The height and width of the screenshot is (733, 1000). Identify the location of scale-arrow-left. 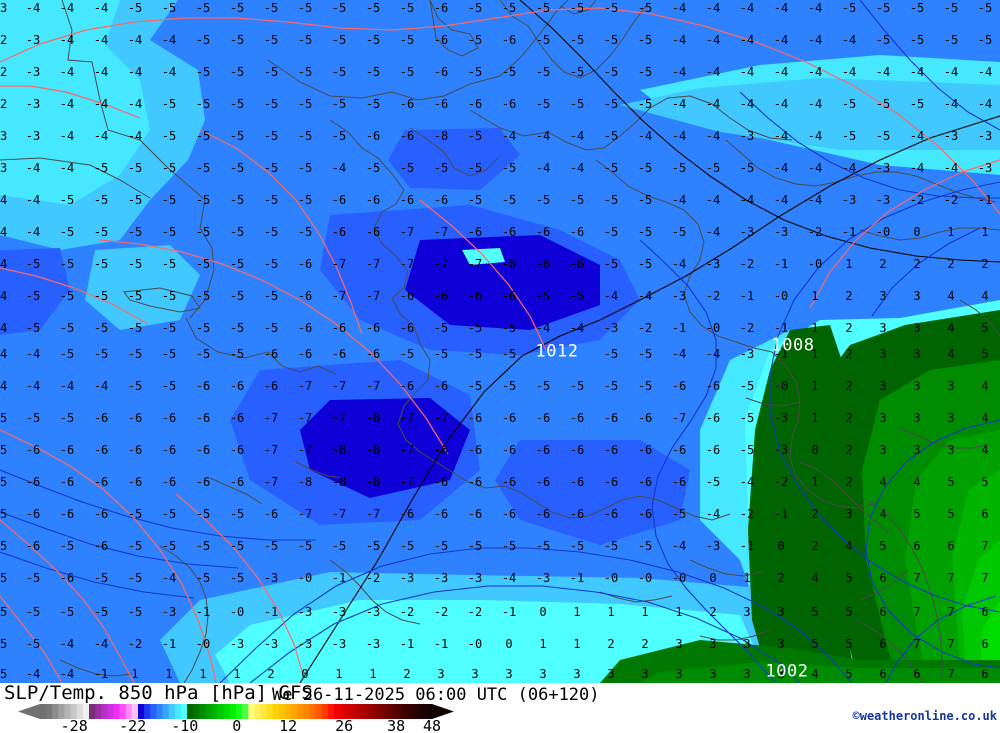
(29, 711).